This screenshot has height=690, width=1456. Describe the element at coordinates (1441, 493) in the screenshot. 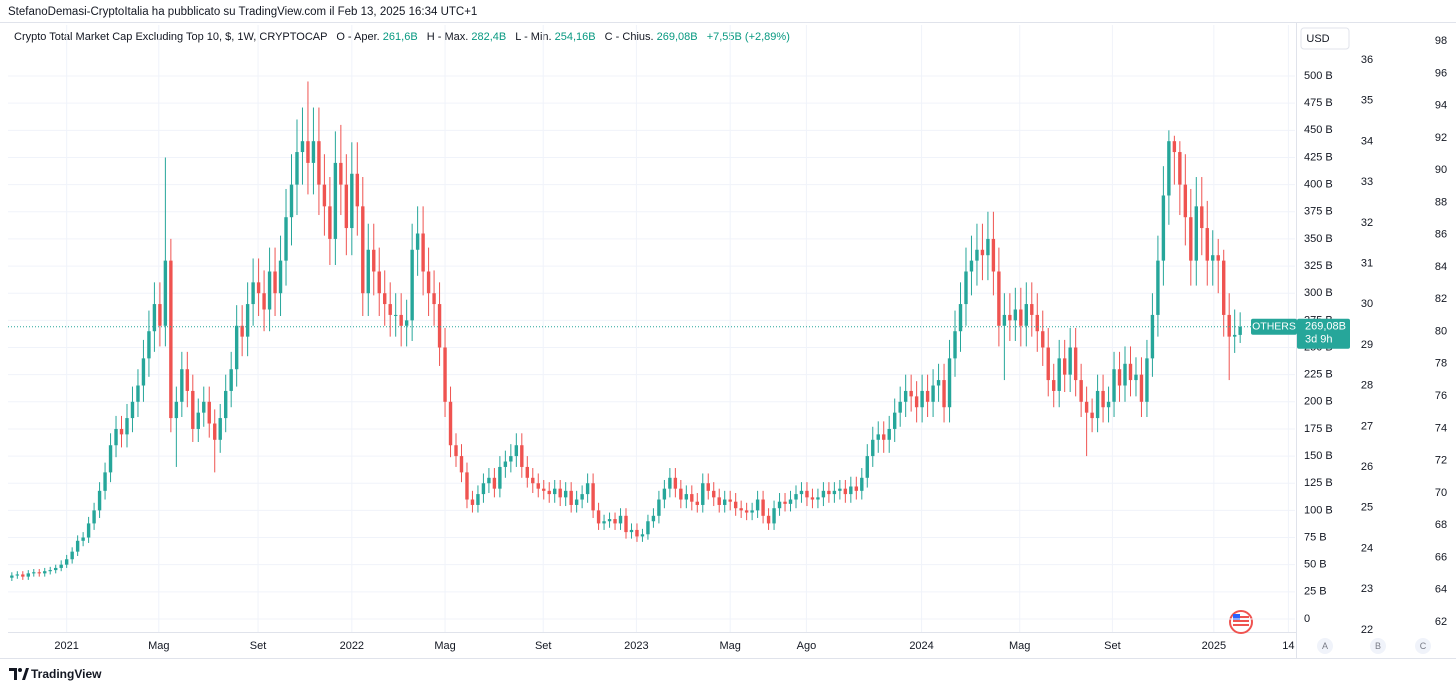

I see `y3-tick-label: 70` at that location.